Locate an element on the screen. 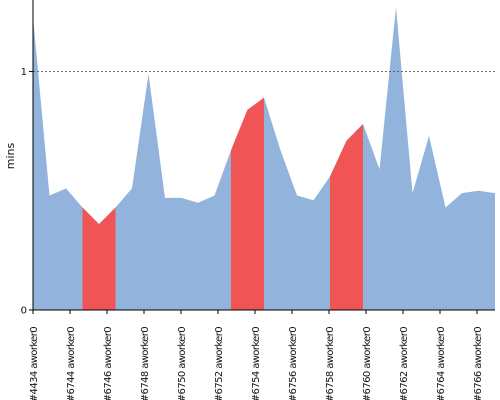 Image resolution: width=500 pixels, height=400 pixels. y-tick-label: 1 is located at coordinates (24, 72).